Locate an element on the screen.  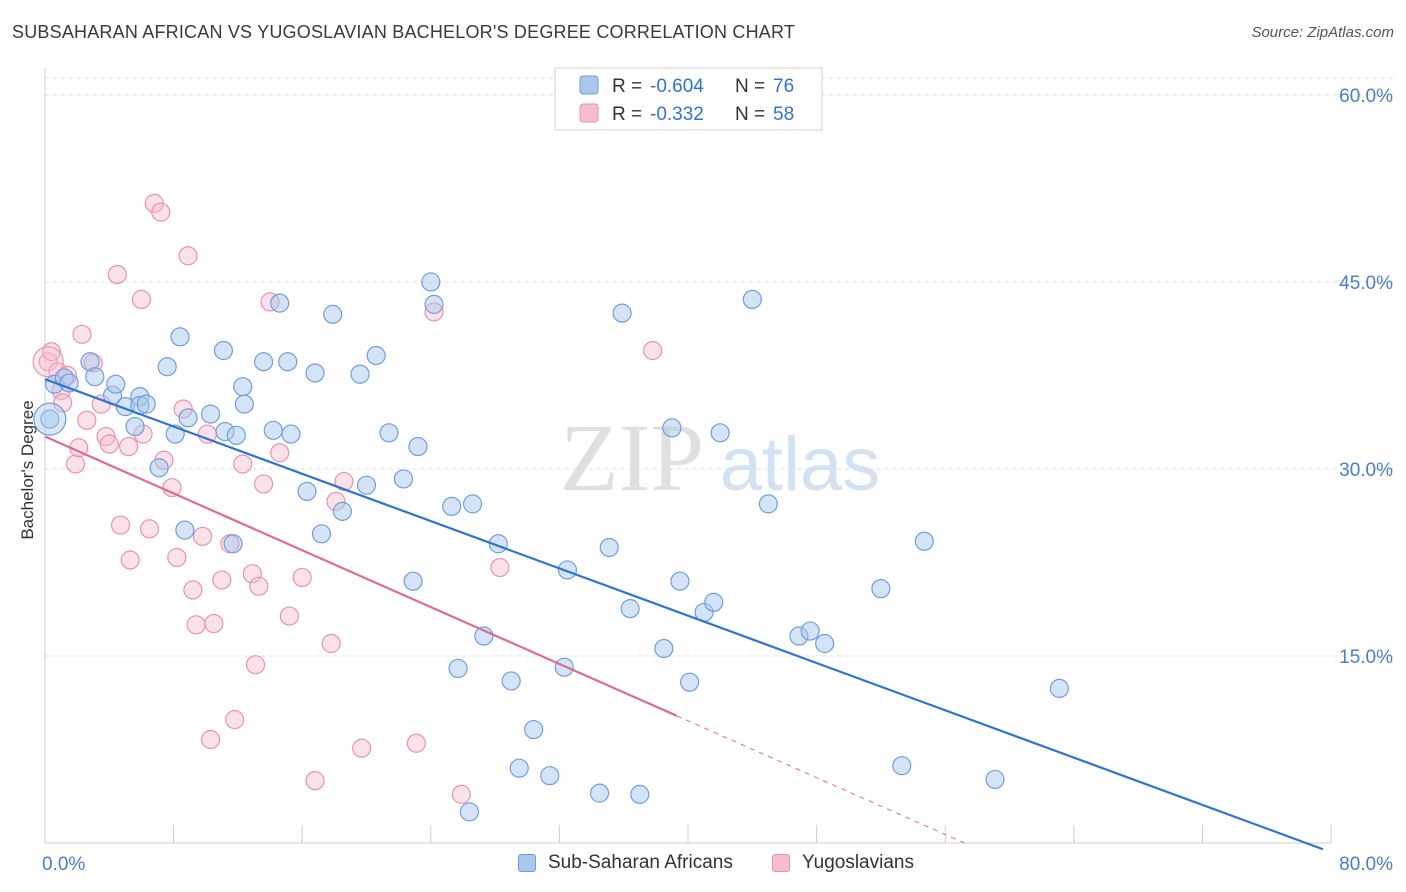
legend-top-n-value: 76 is located at coordinates (783, 86).